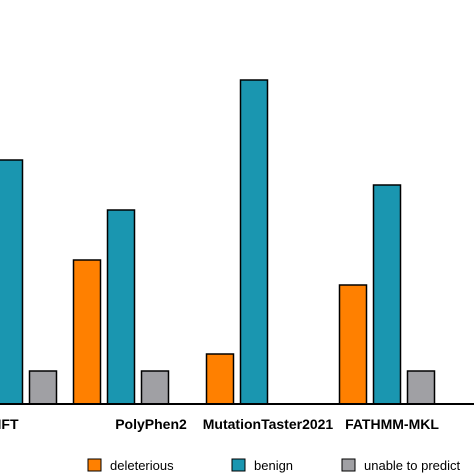 This screenshot has width=474, height=474. I want to click on bar-deleterious-polyphen2, so click(87, 332).